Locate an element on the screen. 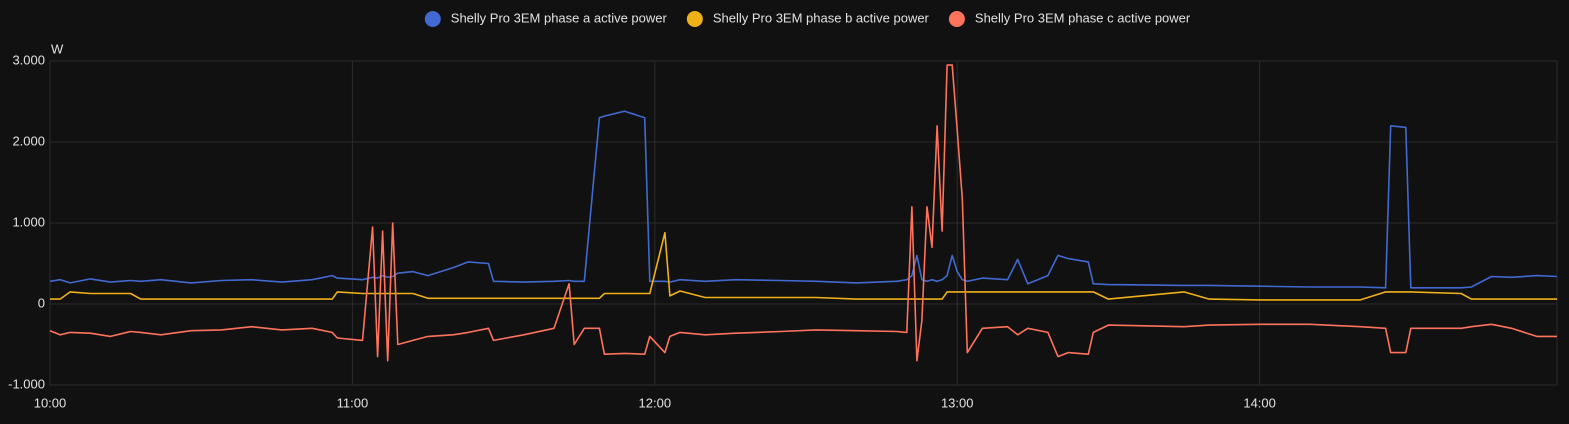 The height and width of the screenshot is (424, 1569). legend-label: Shelly Pro 3EM phase a active power is located at coordinates (559, 17).